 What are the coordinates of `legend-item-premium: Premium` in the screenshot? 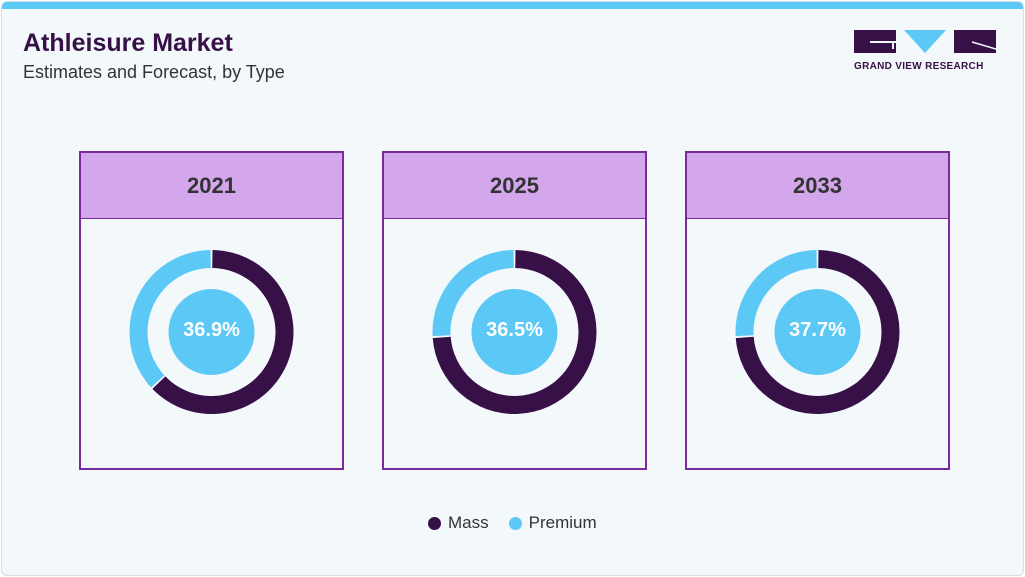 It's located at (552, 523).